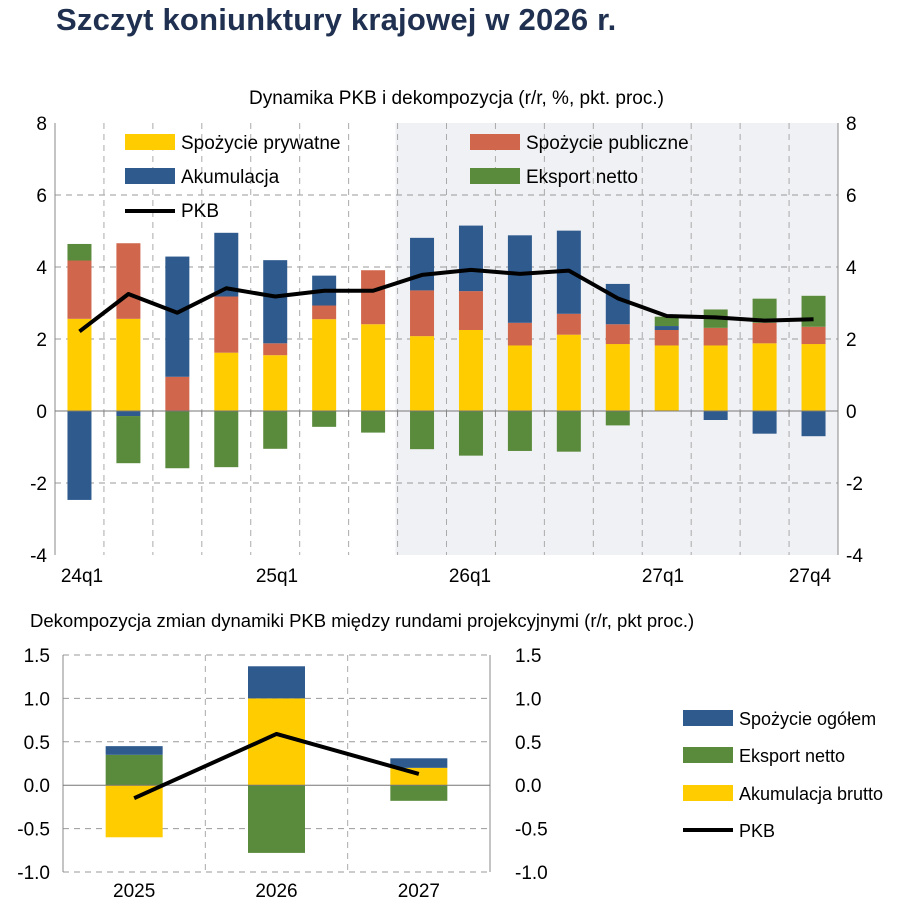 The height and width of the screenshot is (905, 920). What do you see at coordinates (276, 891) in the screenshot?
I see `x-tick-label: 2026` at bounding box center [276, 891].